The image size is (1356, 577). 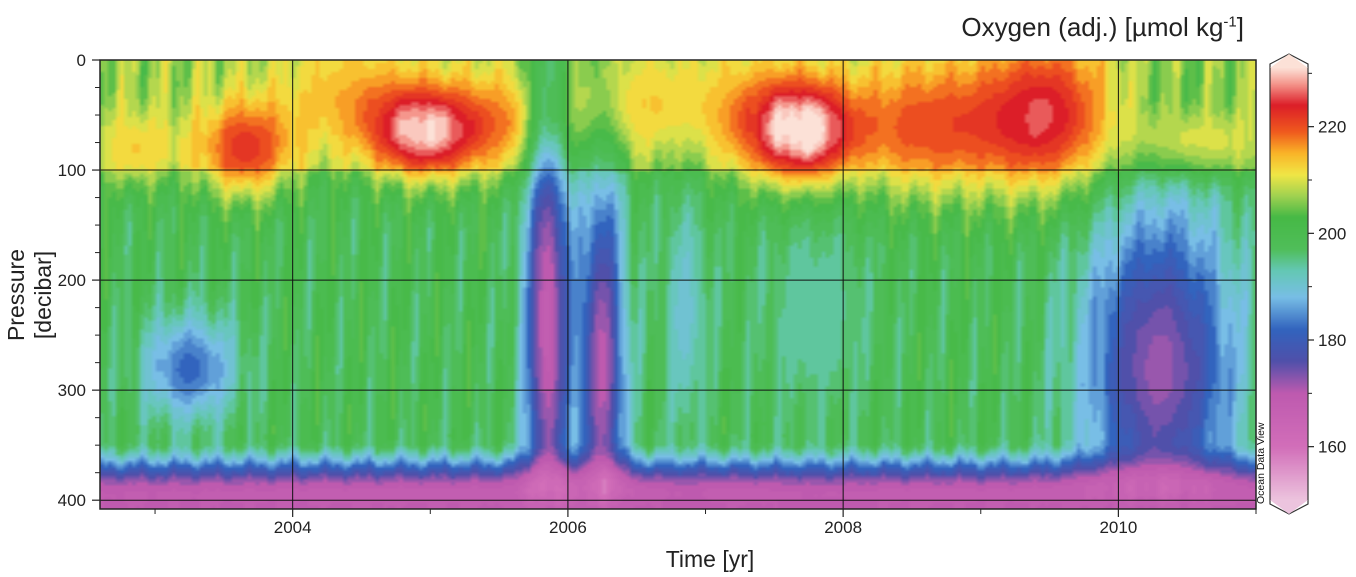 What do you see at coordinates (1240, 27) in the screenshot?
I see `colorbar-title-end: ]` at bounding box center [1240, 27].